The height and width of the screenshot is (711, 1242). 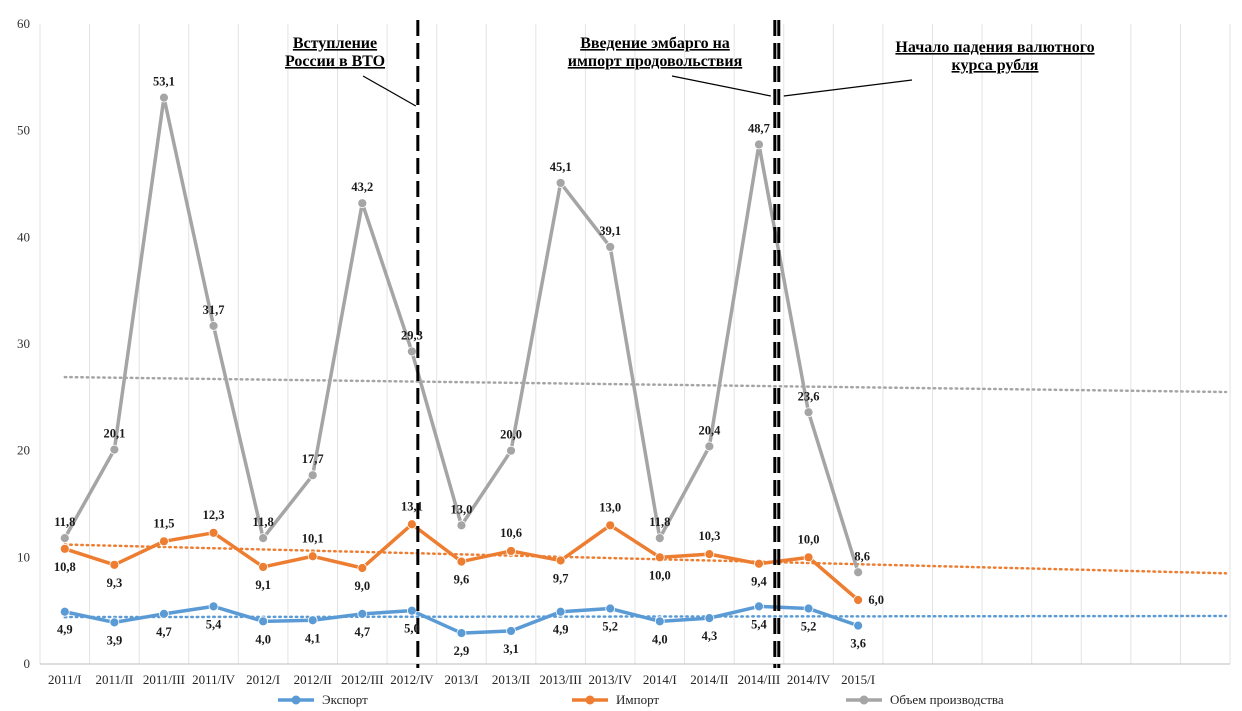 What do you see at coordinates (858, 644) in the screenshot?
I see `data-label: 3,6` at bounding box center [858, 644].